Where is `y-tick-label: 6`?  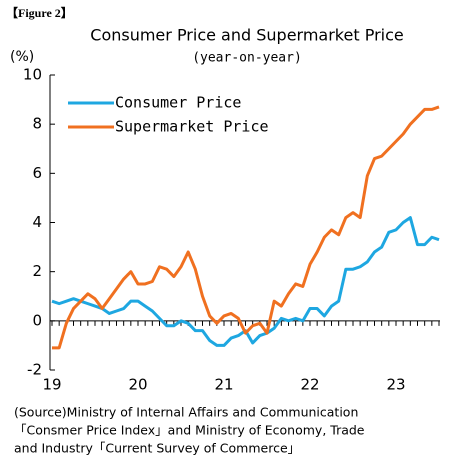 y-tick-label: 6 is located at coordinates (37, 173).